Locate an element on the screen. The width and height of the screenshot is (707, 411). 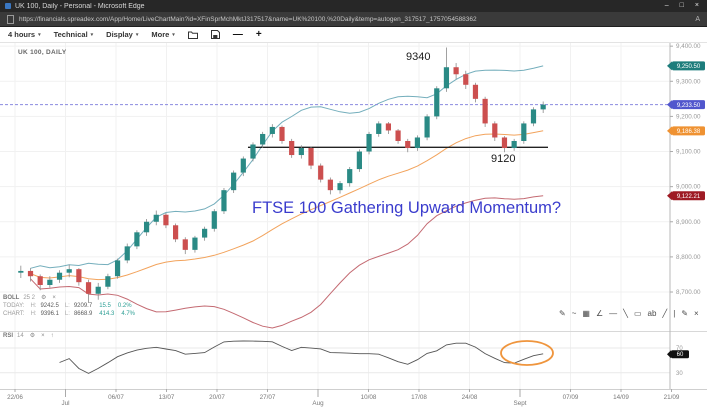
svg-text: 70 is located at coordinates (679, 349).